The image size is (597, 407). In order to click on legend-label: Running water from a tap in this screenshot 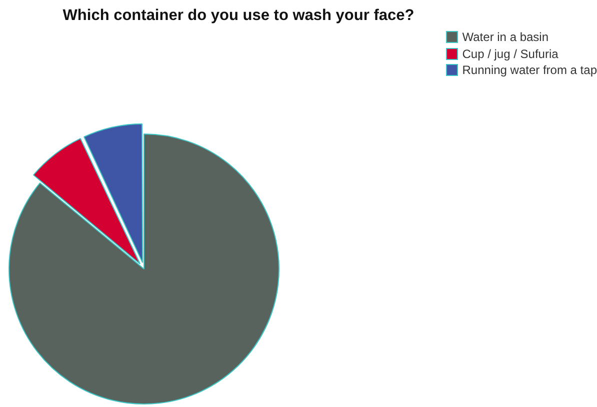, I will do `click(529, 70)`.